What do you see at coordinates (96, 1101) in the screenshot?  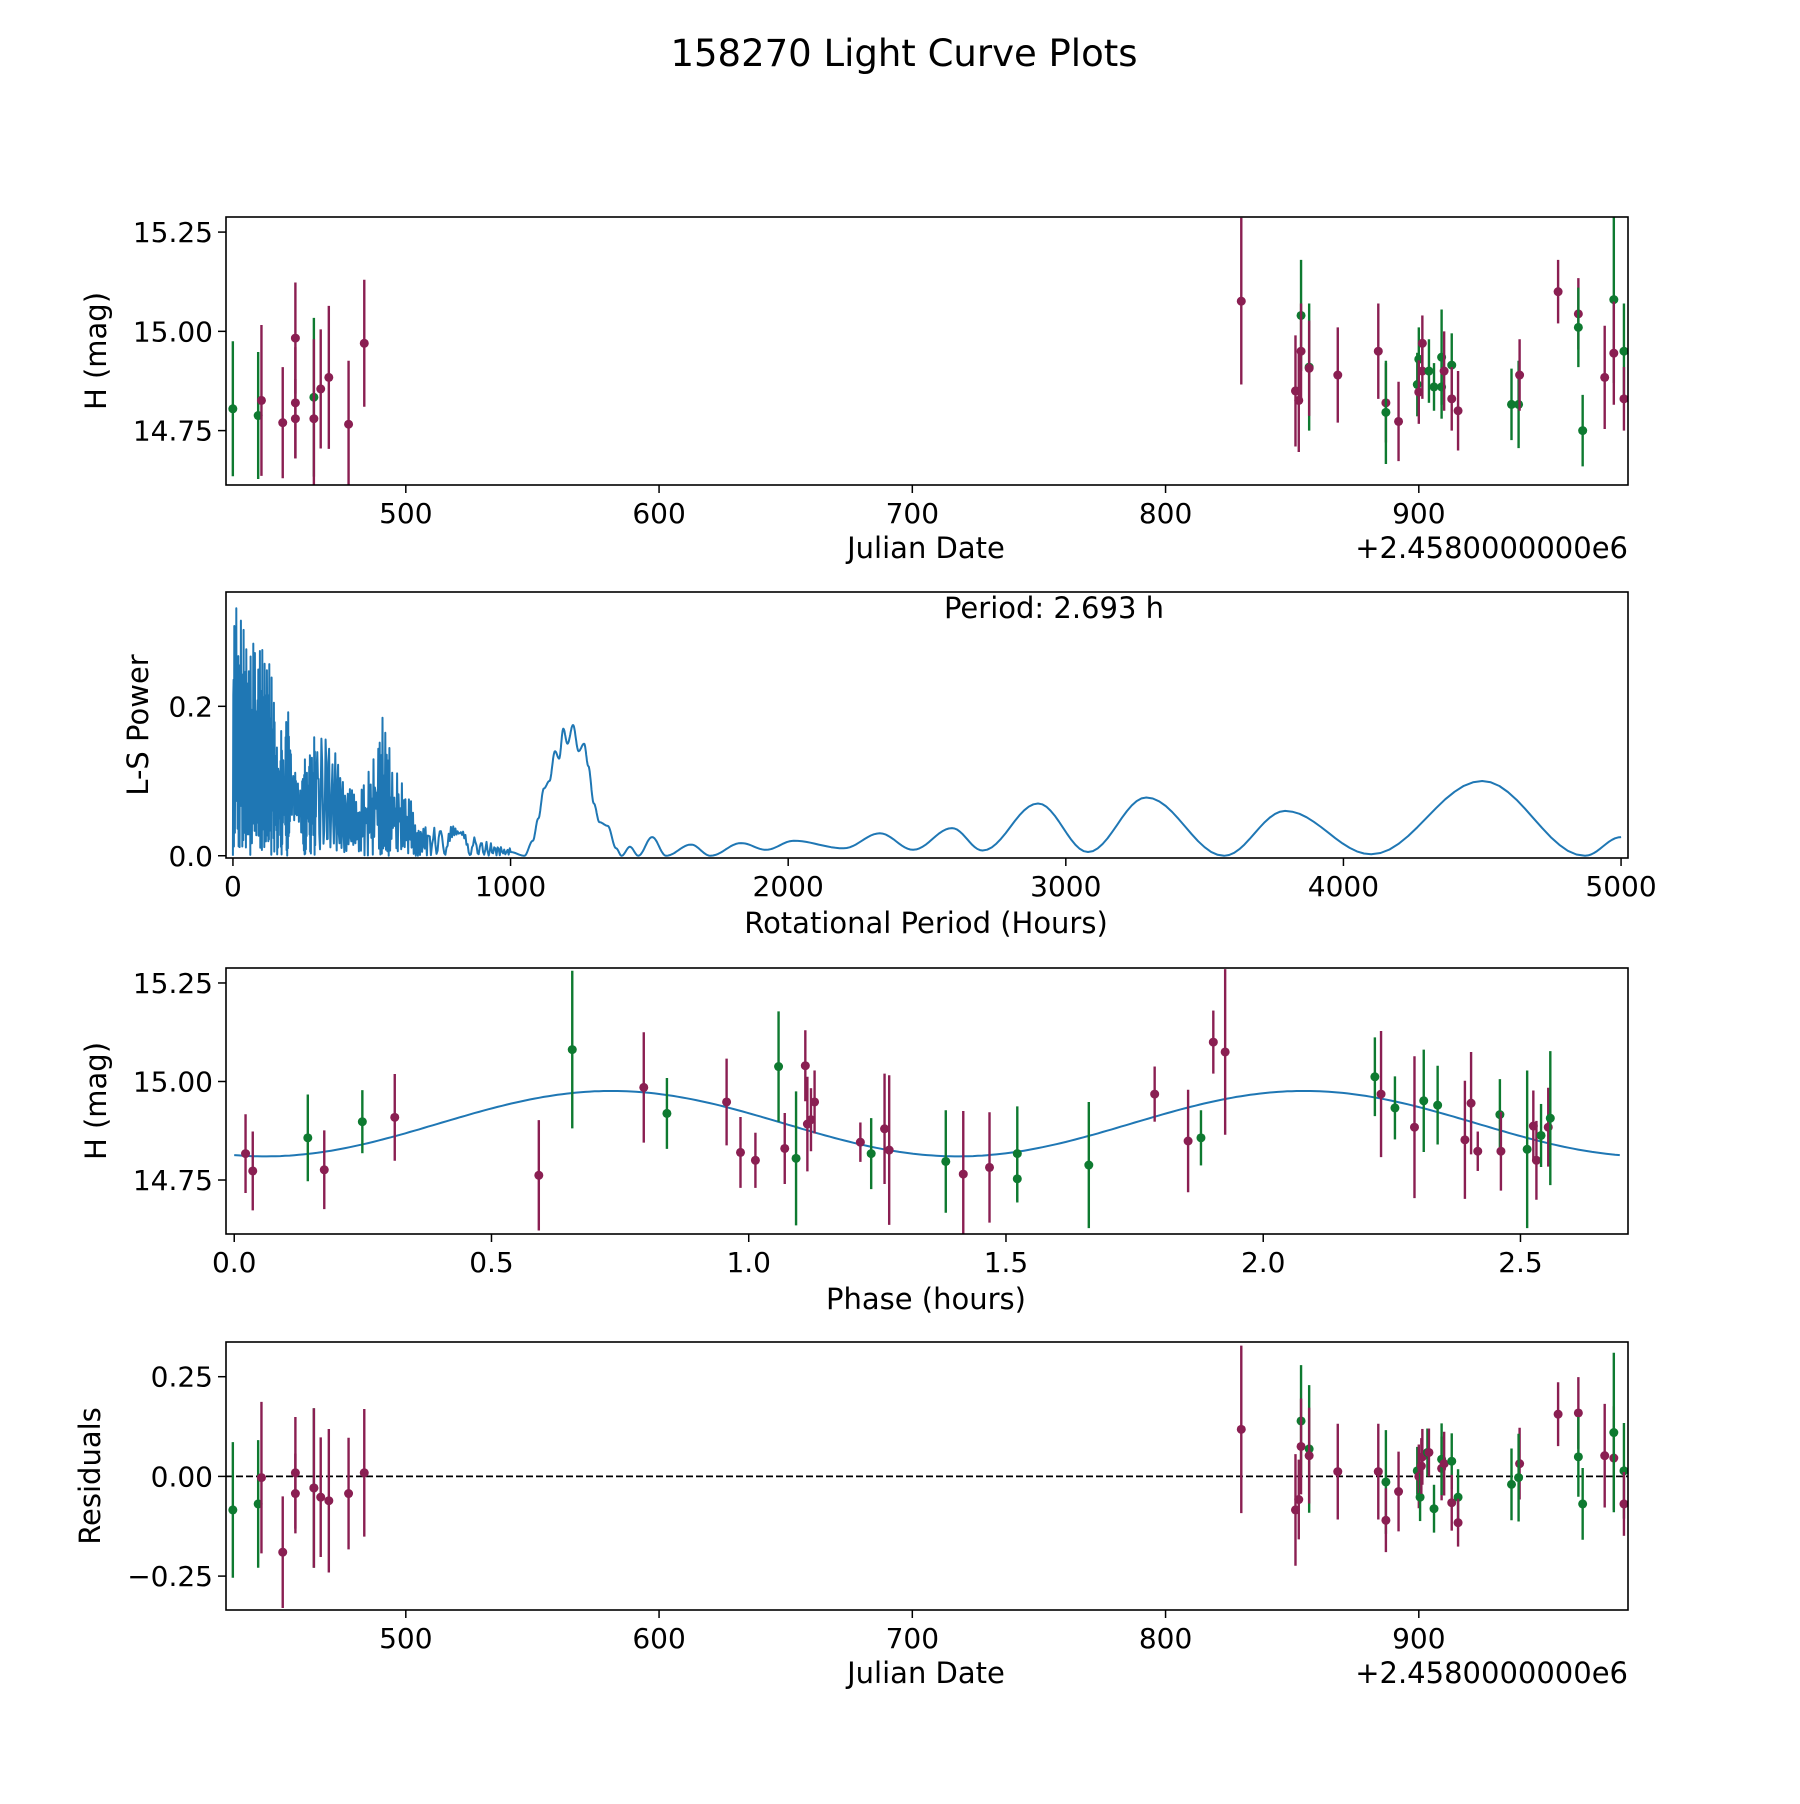 I see `y-axis-label-phase: H (mag)` at bounding box center [96, 1101].